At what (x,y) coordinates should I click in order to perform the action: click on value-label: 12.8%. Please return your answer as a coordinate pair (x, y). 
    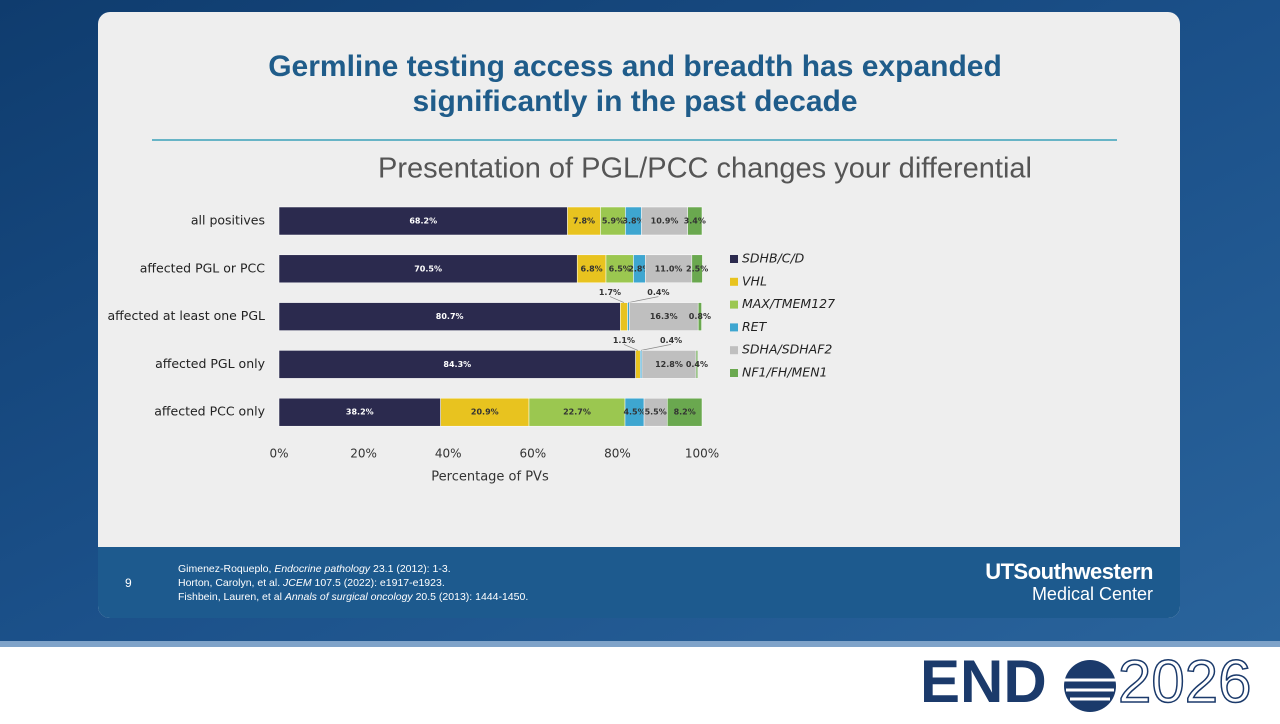
    Looking at the image, I should click on (669, 364).